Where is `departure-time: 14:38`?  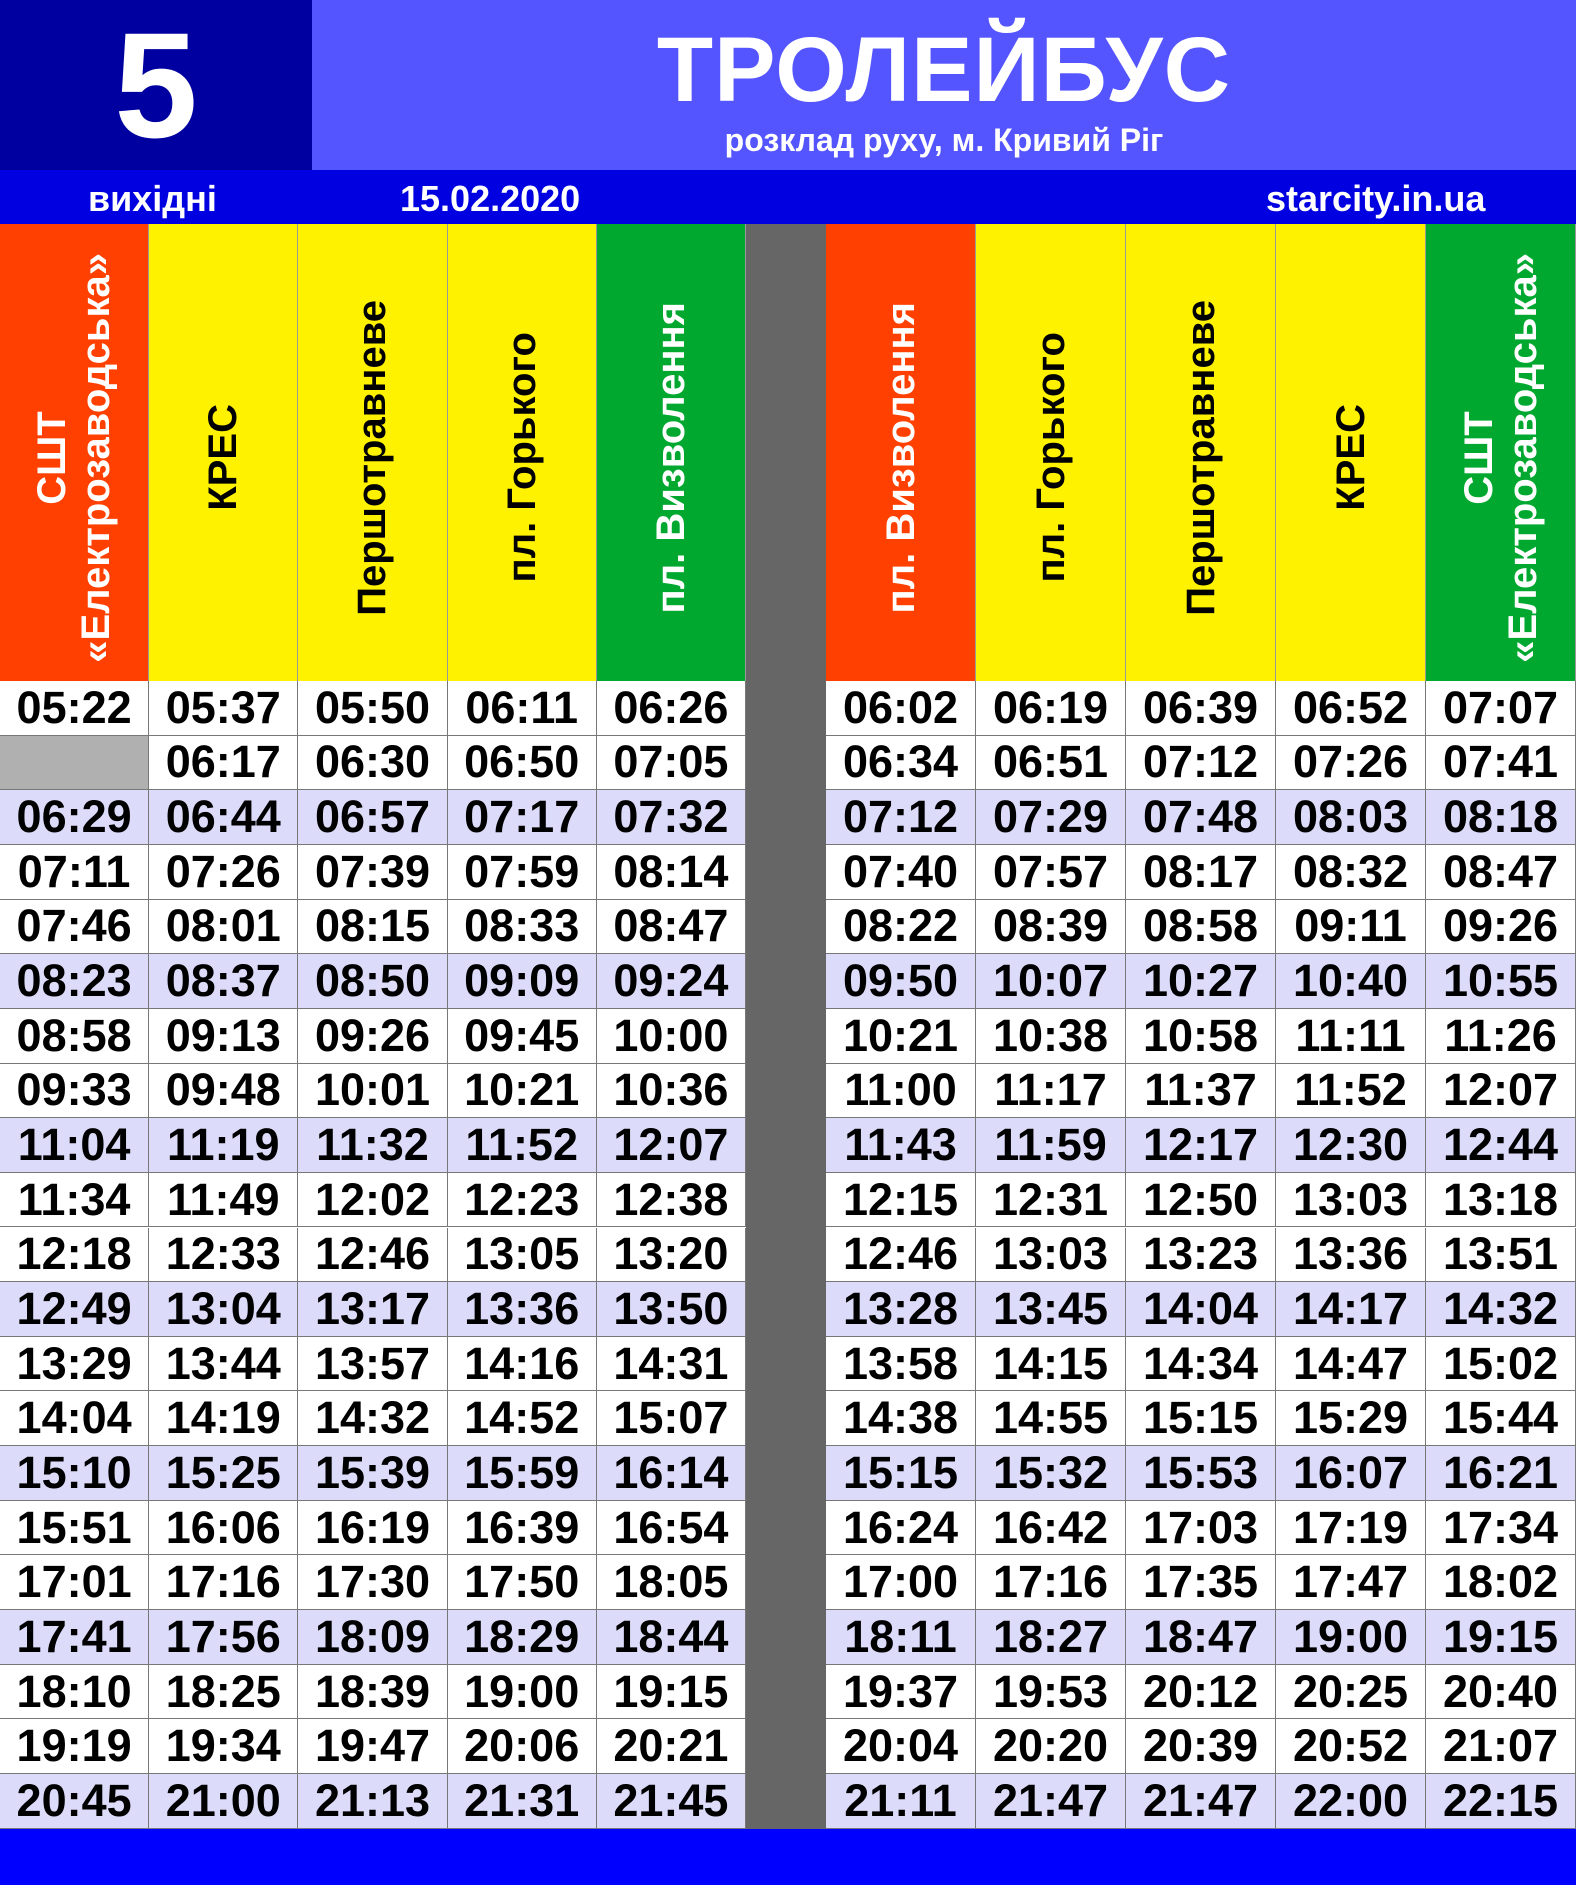 departure-time: 14:38 is located at coordinates (901, 1419).